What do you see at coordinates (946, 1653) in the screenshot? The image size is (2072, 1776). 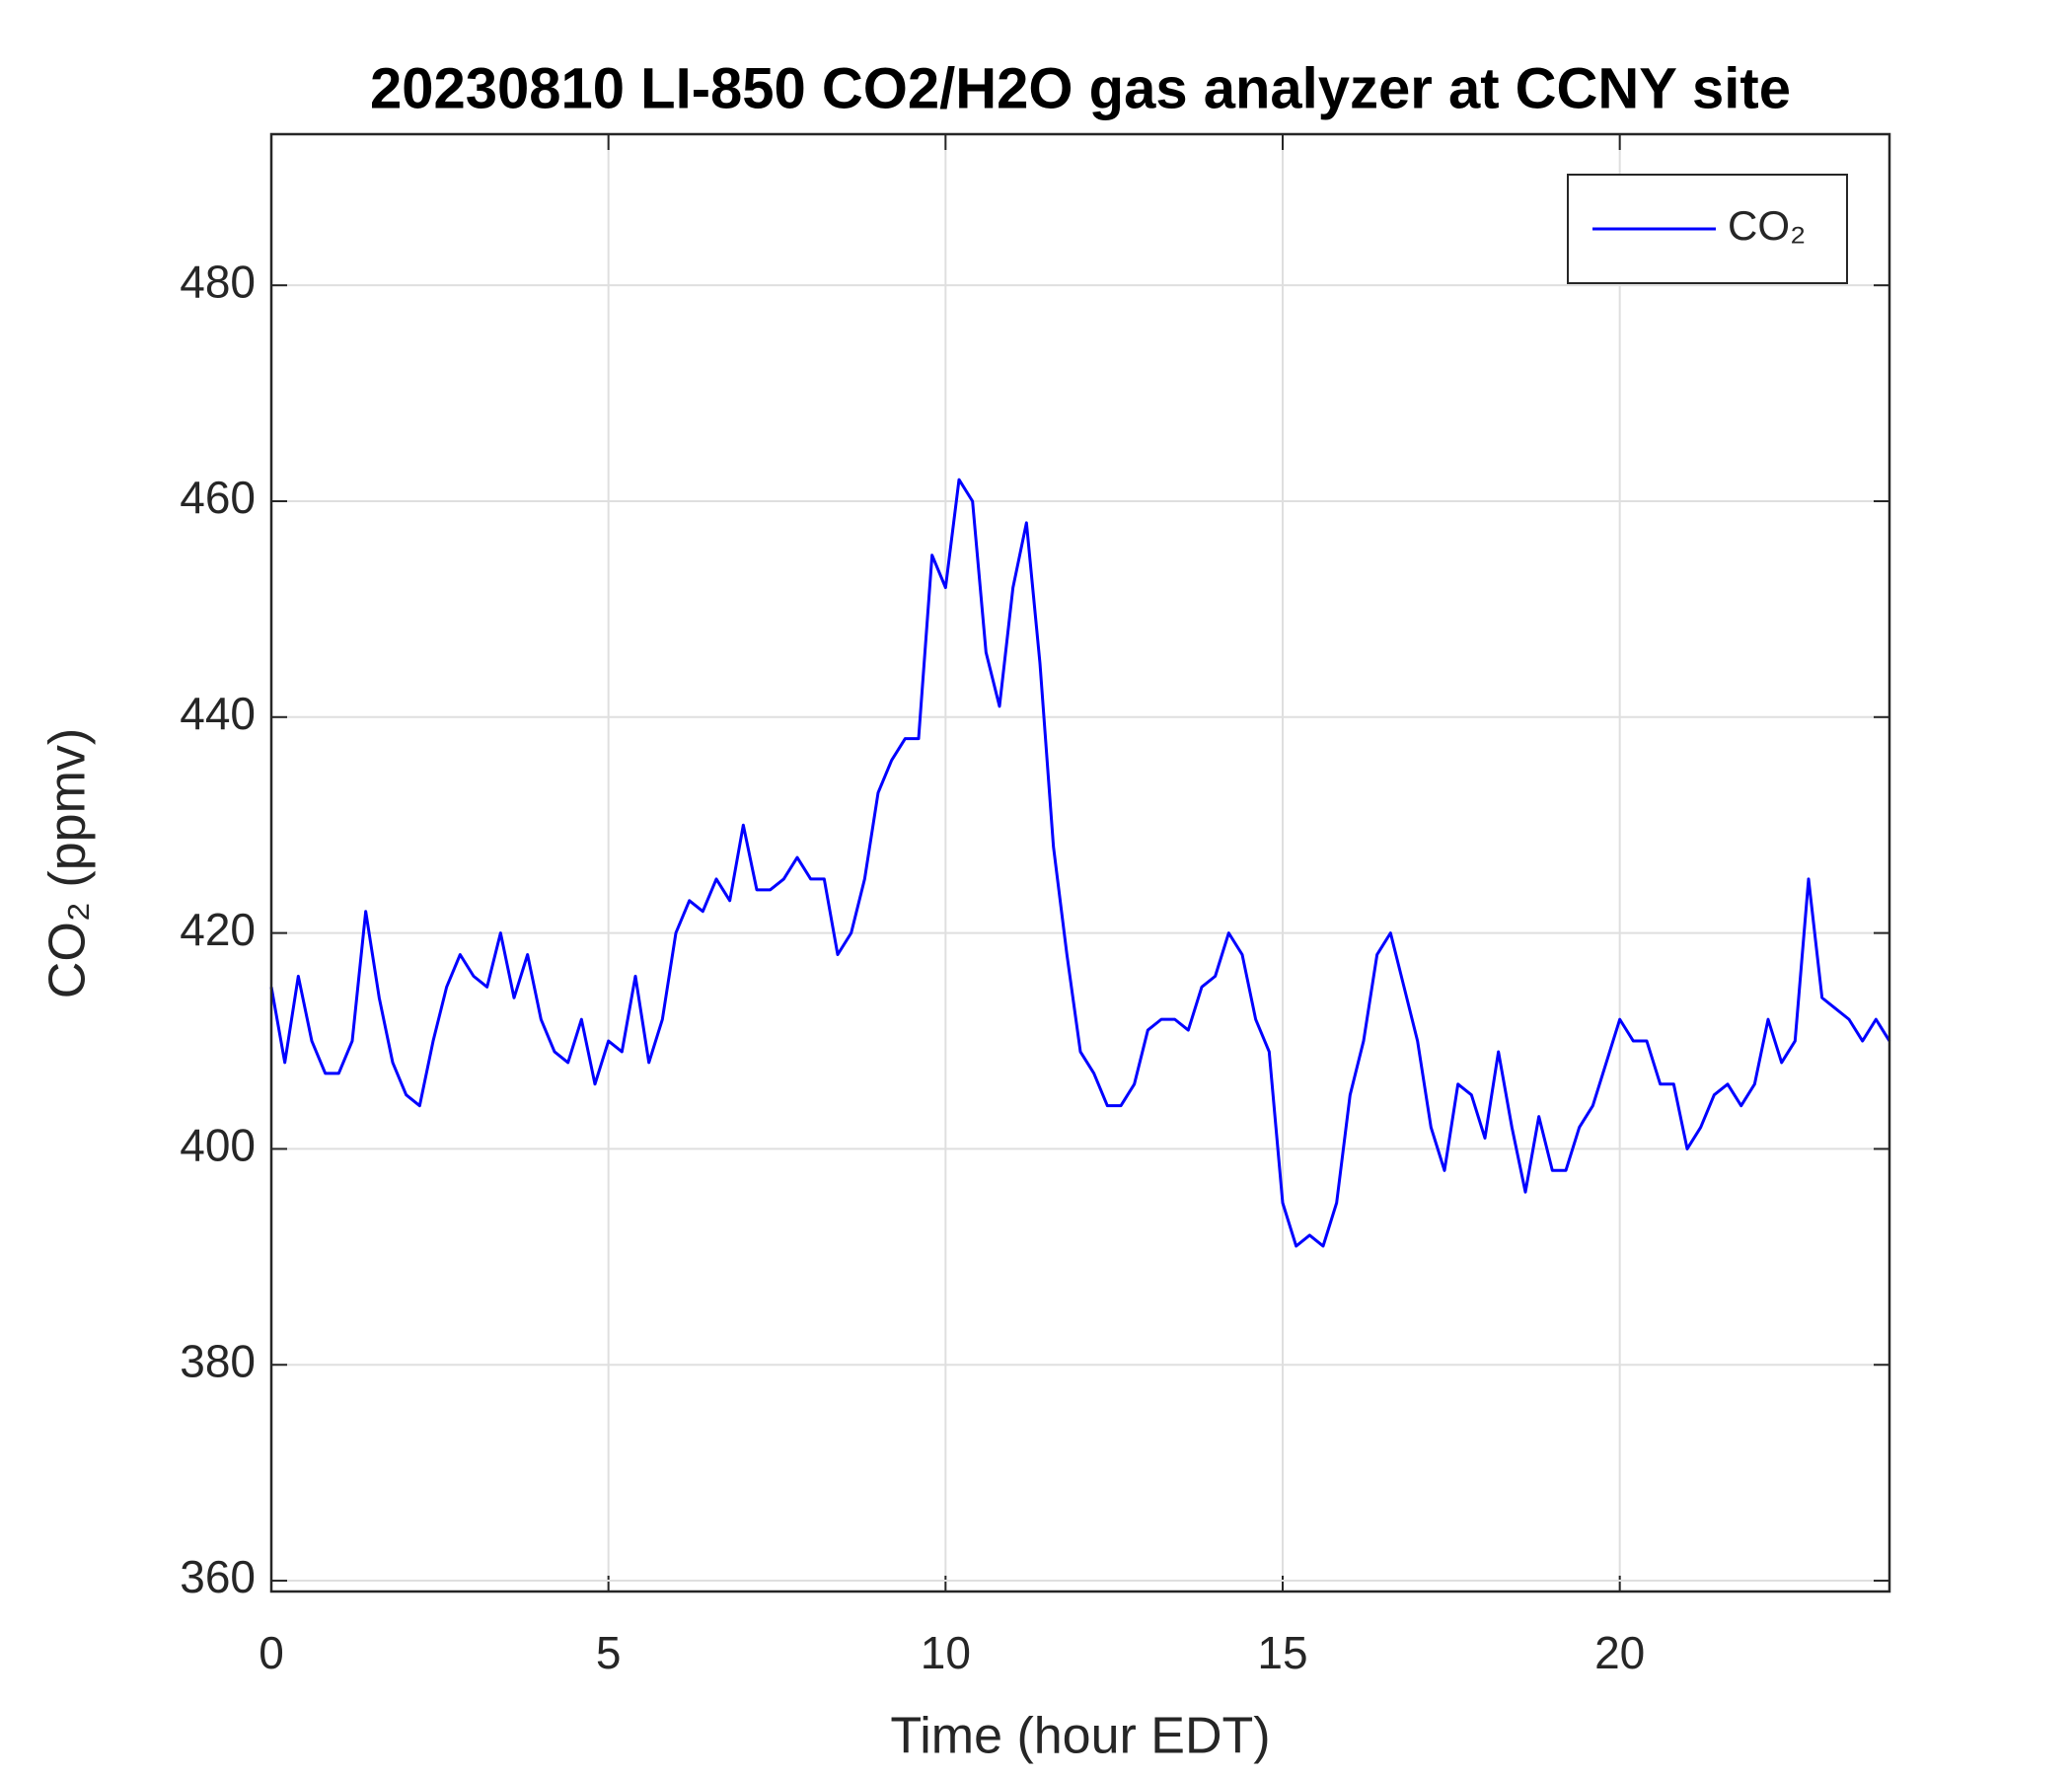 I see `x-tick-label: 10` at bounding box center [946, 1653].